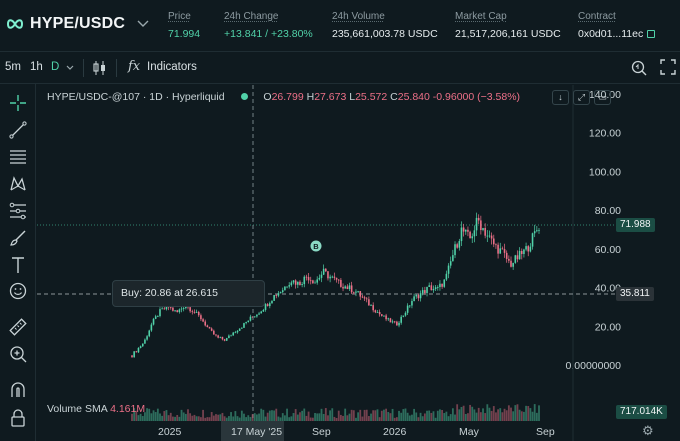  What do you see at coordinates (310, 97) in the screenshot?
I see `legend-high-key: H` at bounding box center [310, 97].